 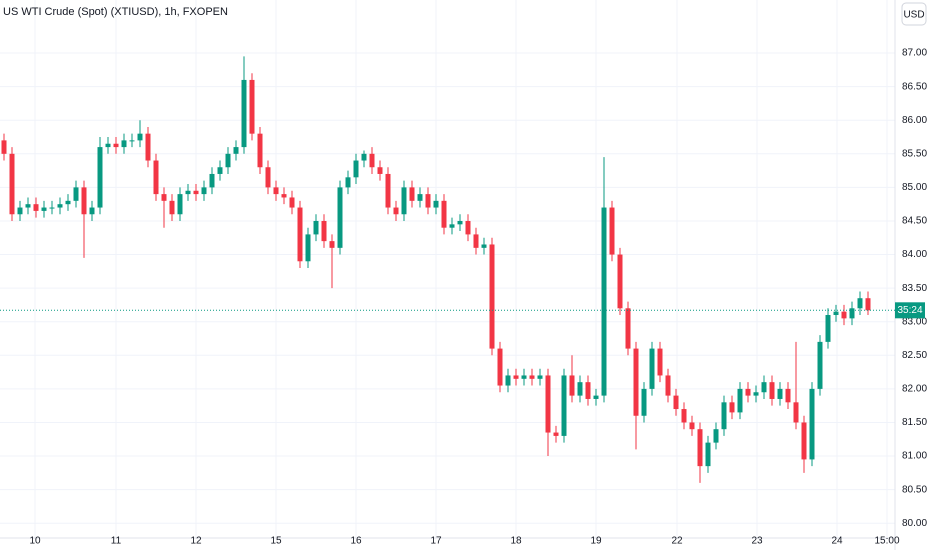 What do you see at coordinates (914, 523) in the screenshot?
I see `y-tick-label: 80.00` at bounding box center [914, 523].